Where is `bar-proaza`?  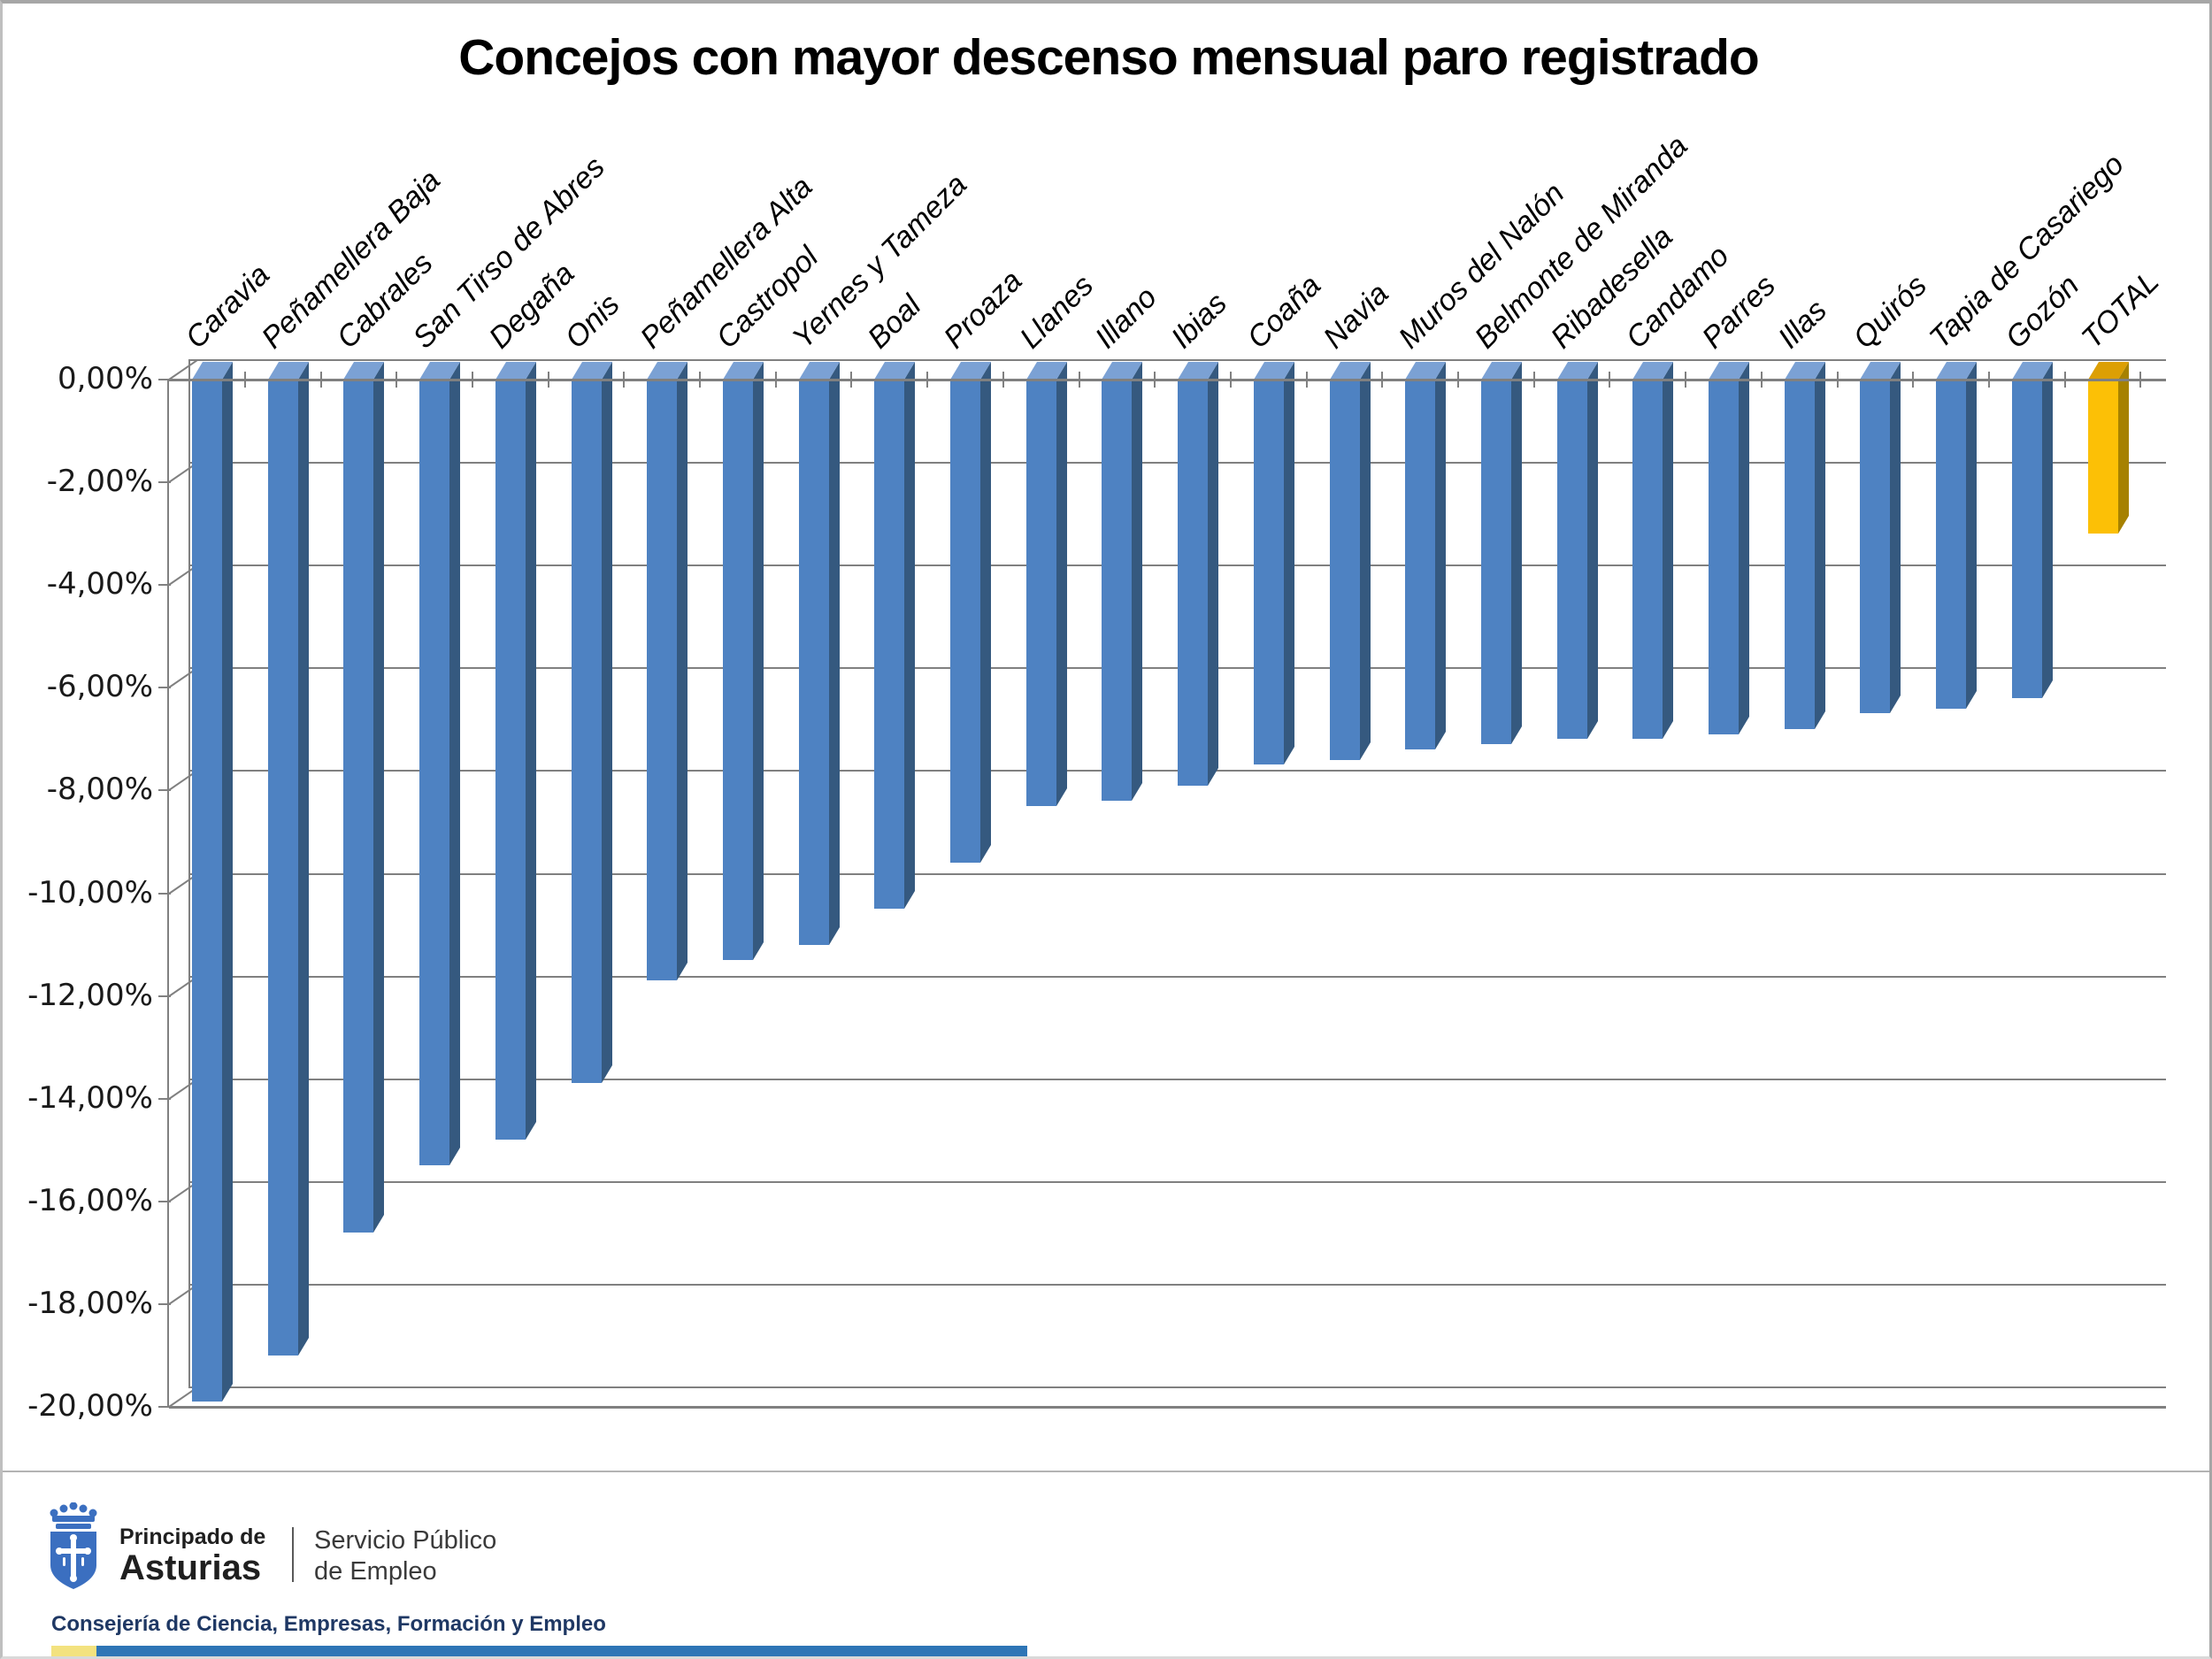 bar-proaza is located at coordinates (971, 612).